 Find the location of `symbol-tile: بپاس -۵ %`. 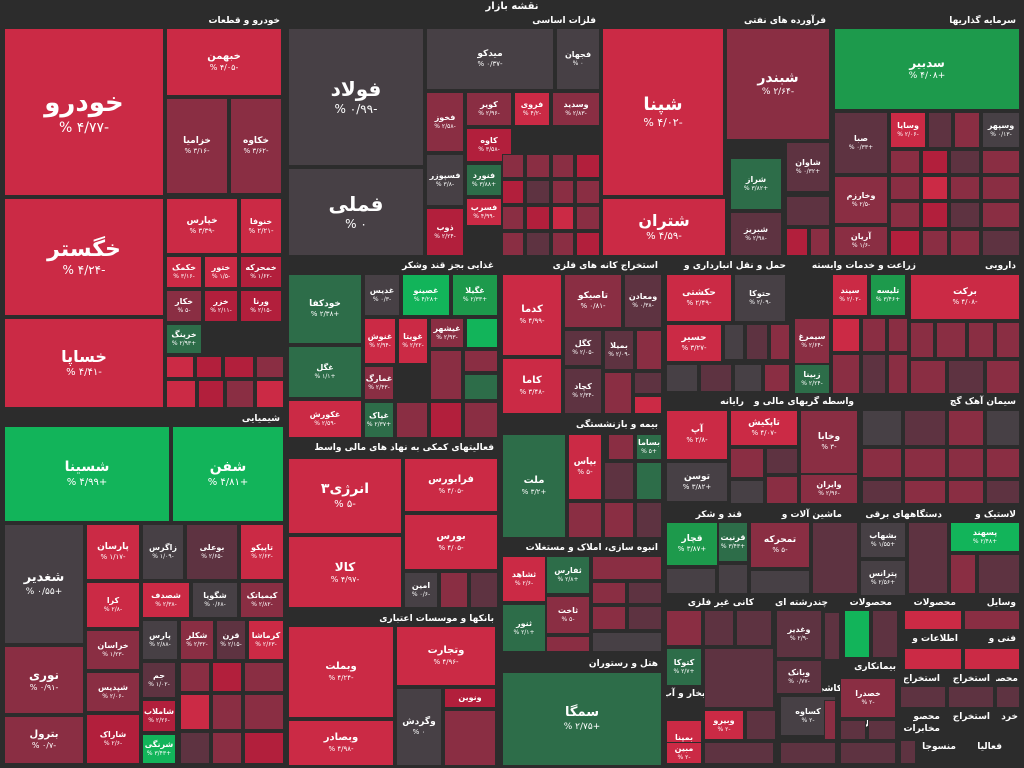

symbol-tile: بپاس -۵ % is located at coordinates (585, 467).